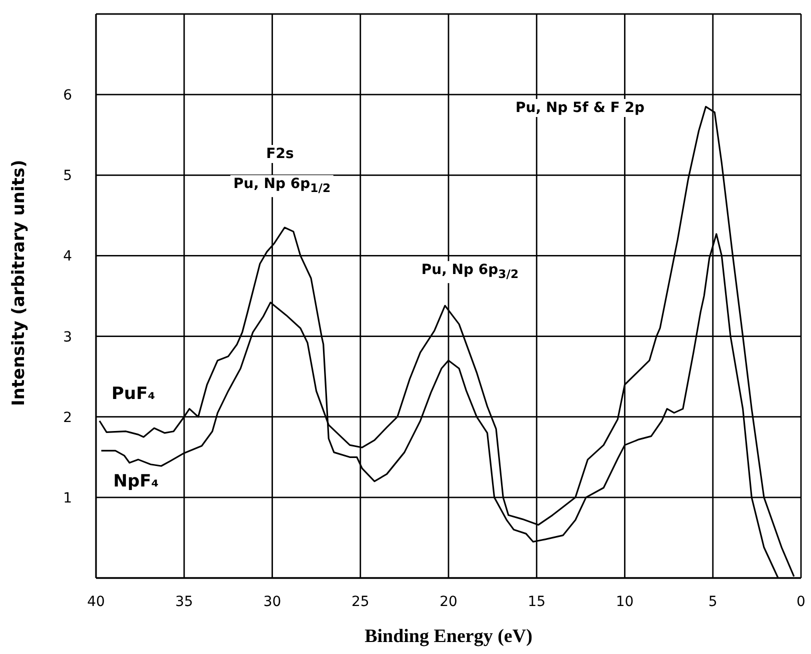  What do you see at coordinates (67, 256) in the screenshot?
I see `y-tick-label: 4` at bounding box center [67, 256].